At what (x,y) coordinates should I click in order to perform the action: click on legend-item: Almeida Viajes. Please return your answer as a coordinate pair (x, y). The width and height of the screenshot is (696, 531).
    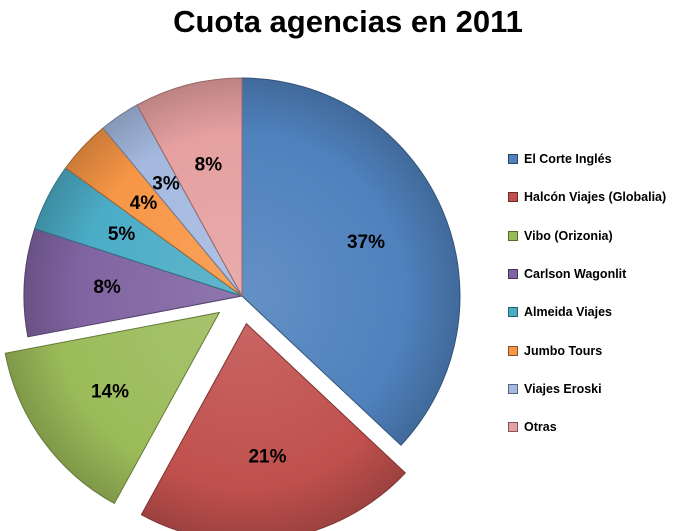
    Looking at the image, I should click on (600, 312).